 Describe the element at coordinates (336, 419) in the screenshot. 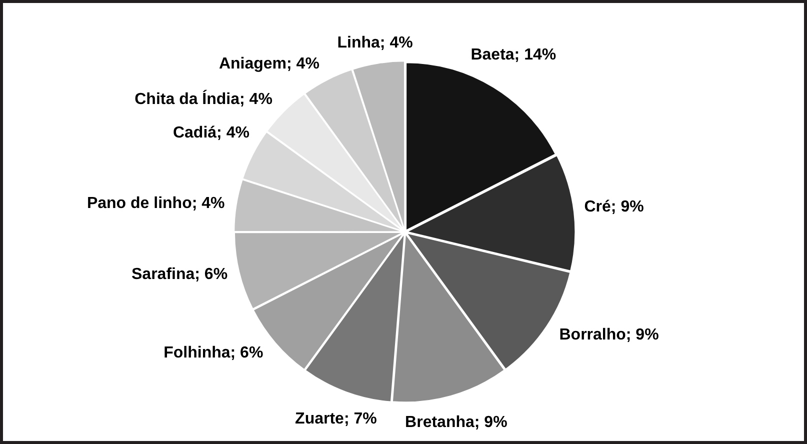

I see `slice-label: Zuarte; 7%` at that location.